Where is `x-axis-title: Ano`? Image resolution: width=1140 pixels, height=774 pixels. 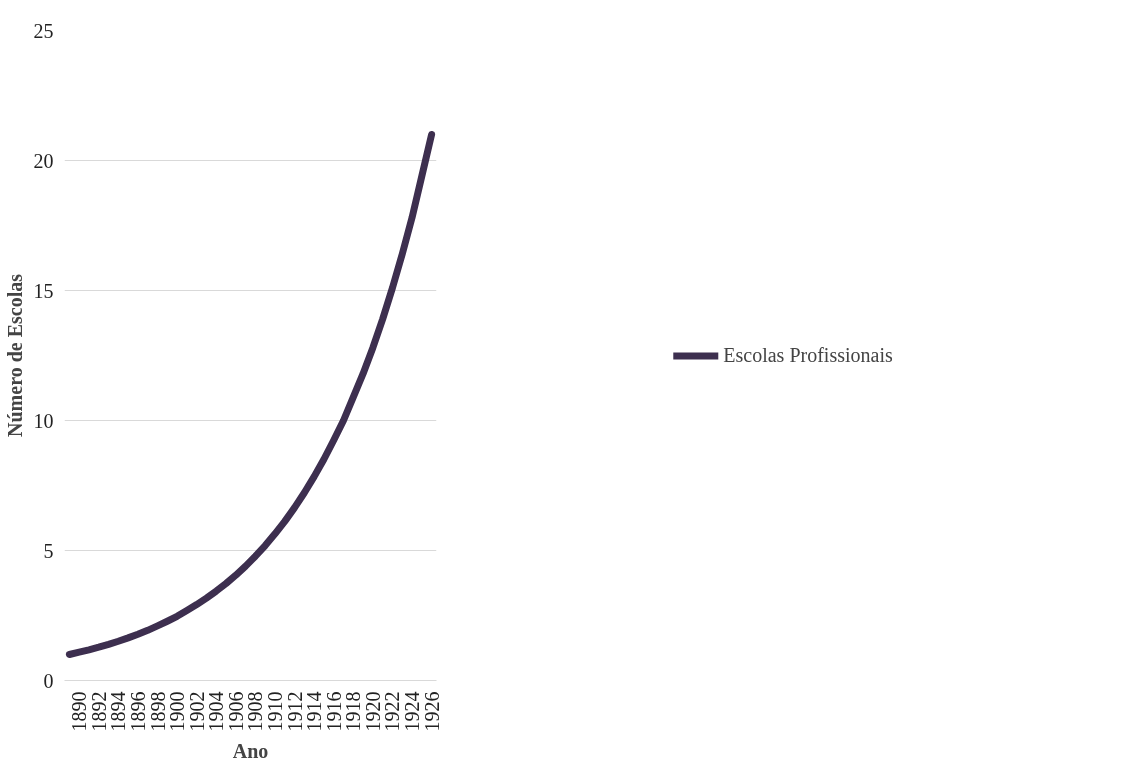 x-axis-title: Ano is located at coordinates (250, 750).